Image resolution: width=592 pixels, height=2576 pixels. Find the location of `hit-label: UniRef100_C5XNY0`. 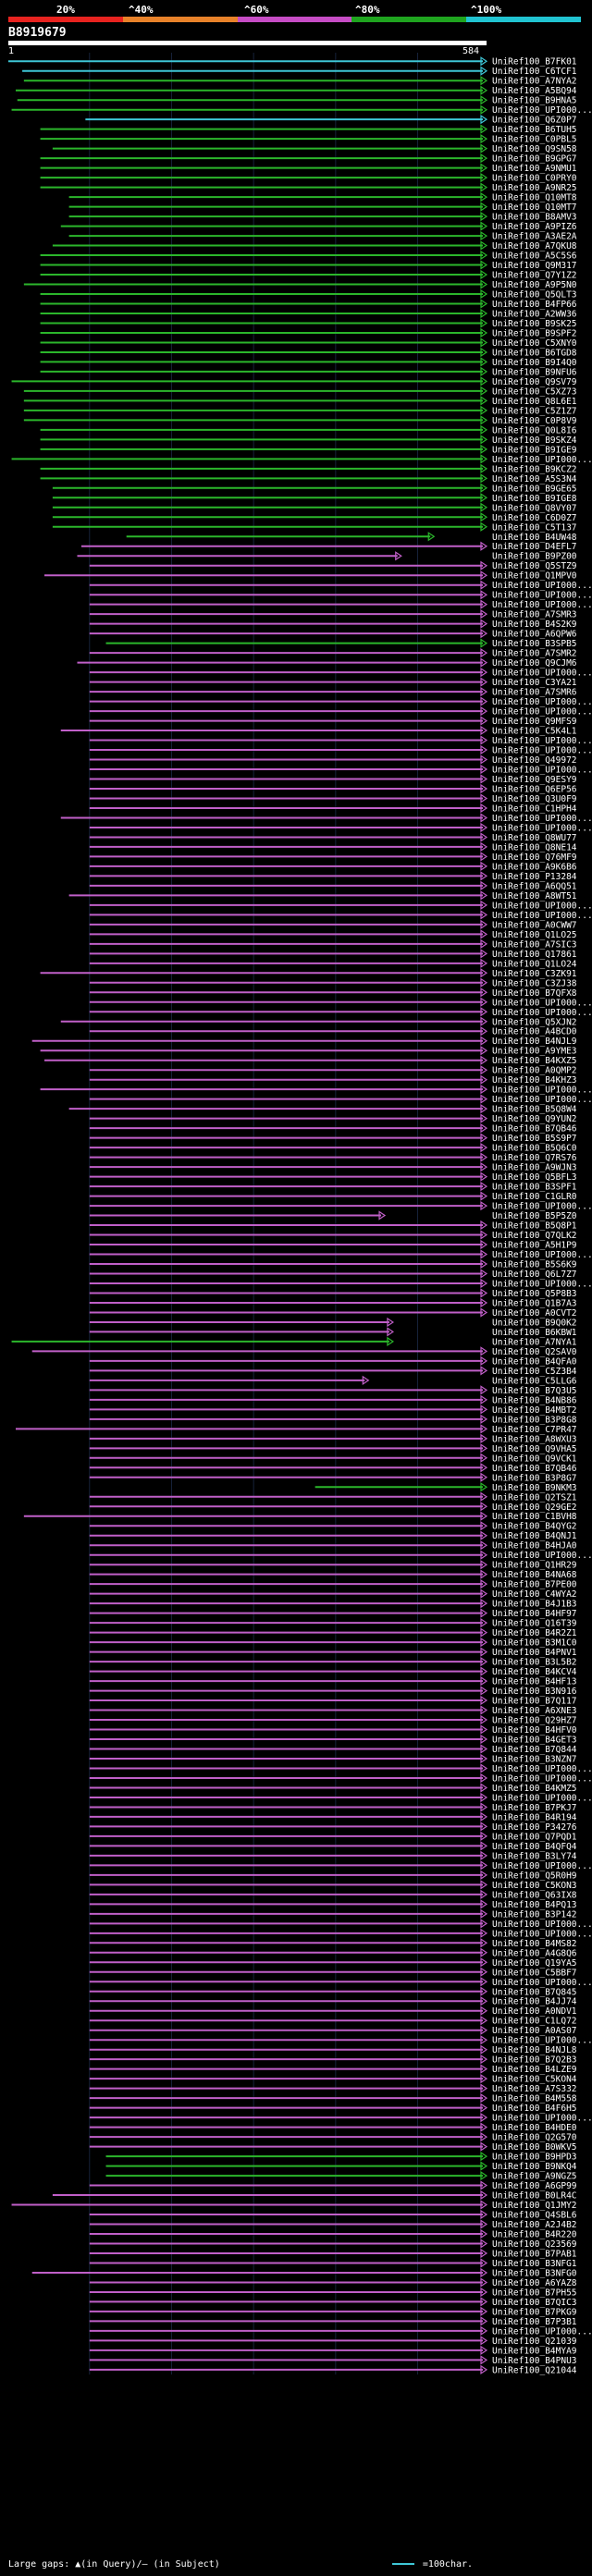

hit-label: UniRef100_C5XNY0 is located at coordinates (535, 343).